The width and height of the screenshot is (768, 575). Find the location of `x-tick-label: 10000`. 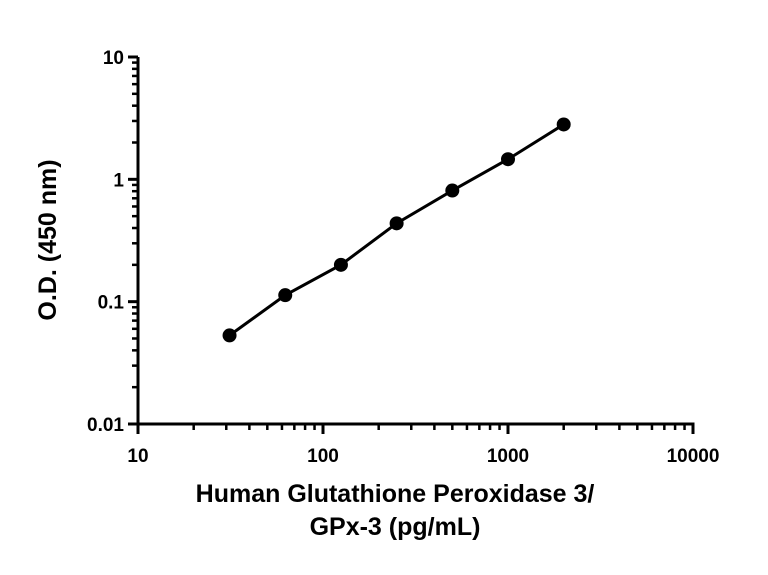

x-tick-label: 10000 is located at coordinates (693, 456).